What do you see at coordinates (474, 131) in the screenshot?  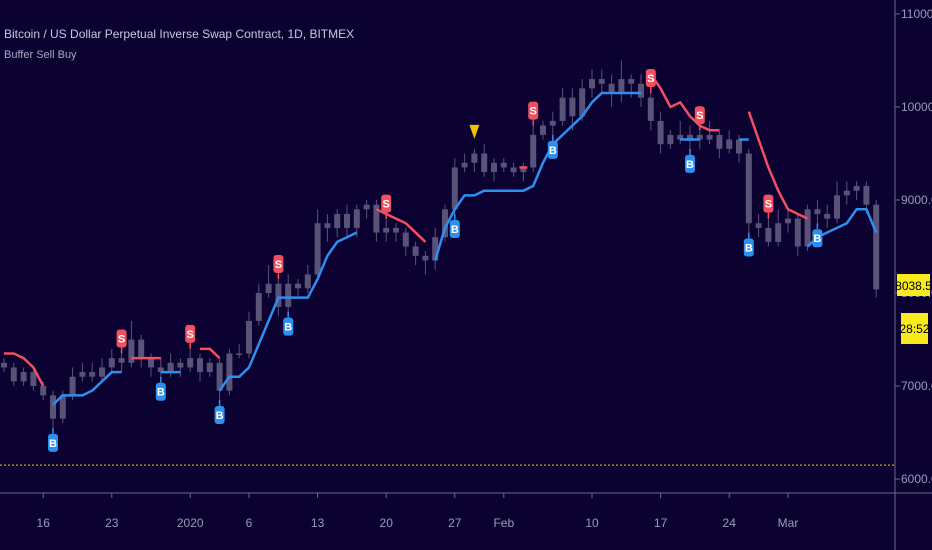 I see `marker-triangle` at bounding box center [474, 131].